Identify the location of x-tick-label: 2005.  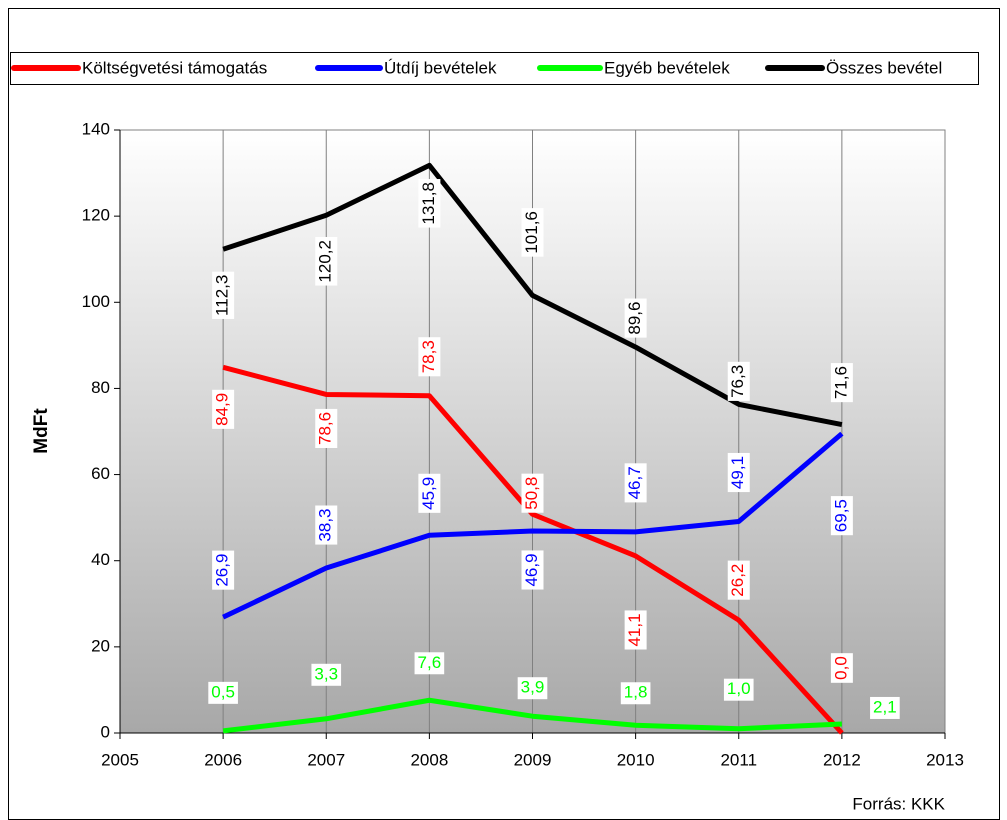
(120, 759).